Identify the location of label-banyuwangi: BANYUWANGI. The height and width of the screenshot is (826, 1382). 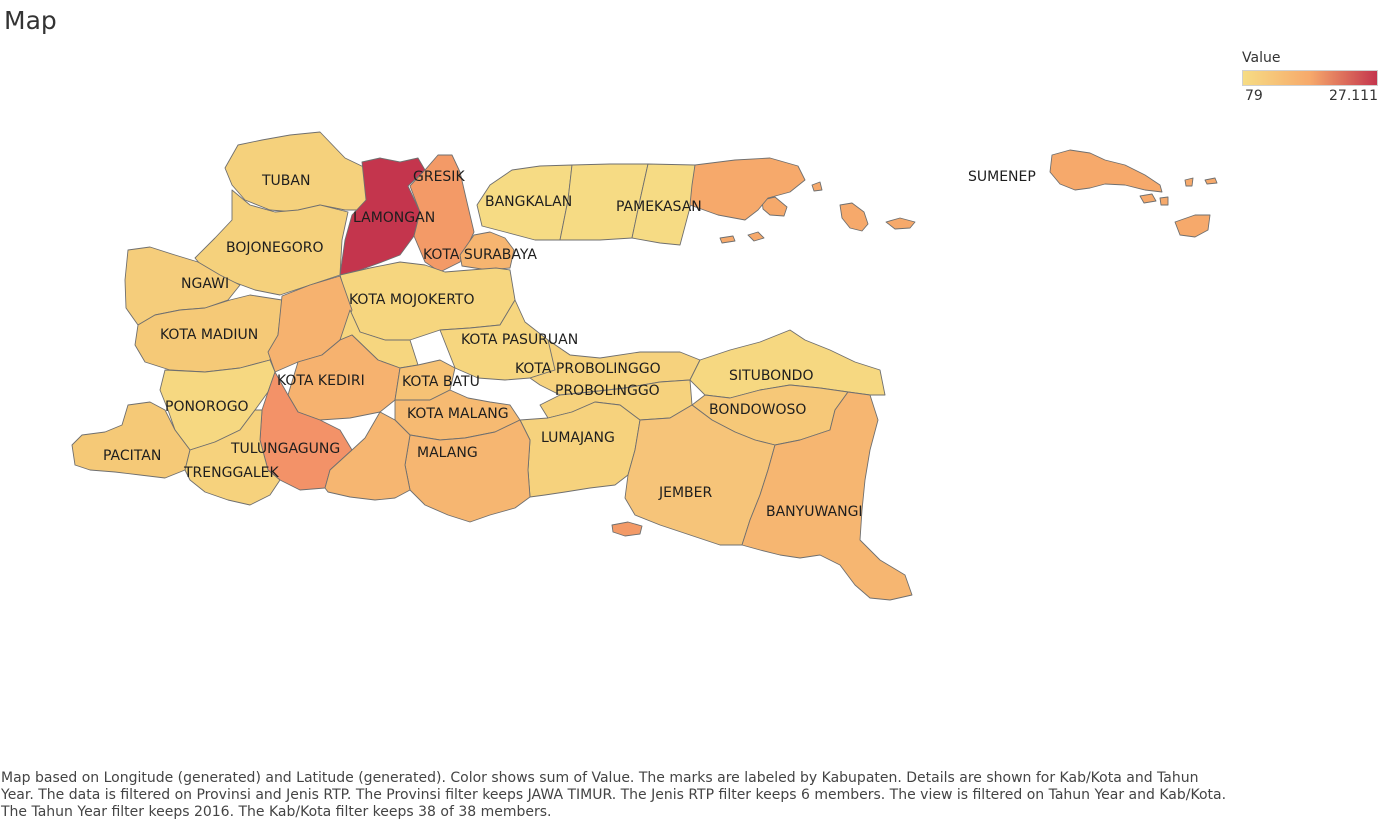
(814, 512).